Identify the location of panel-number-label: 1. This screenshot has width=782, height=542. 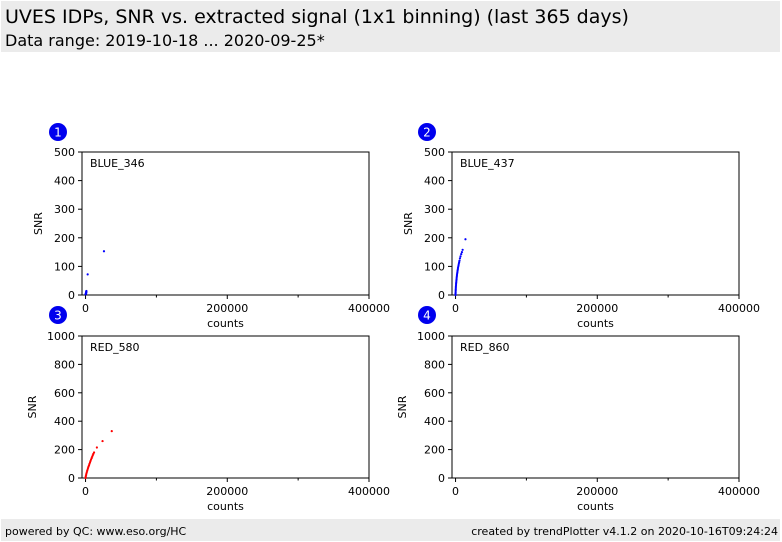
(58, 133).